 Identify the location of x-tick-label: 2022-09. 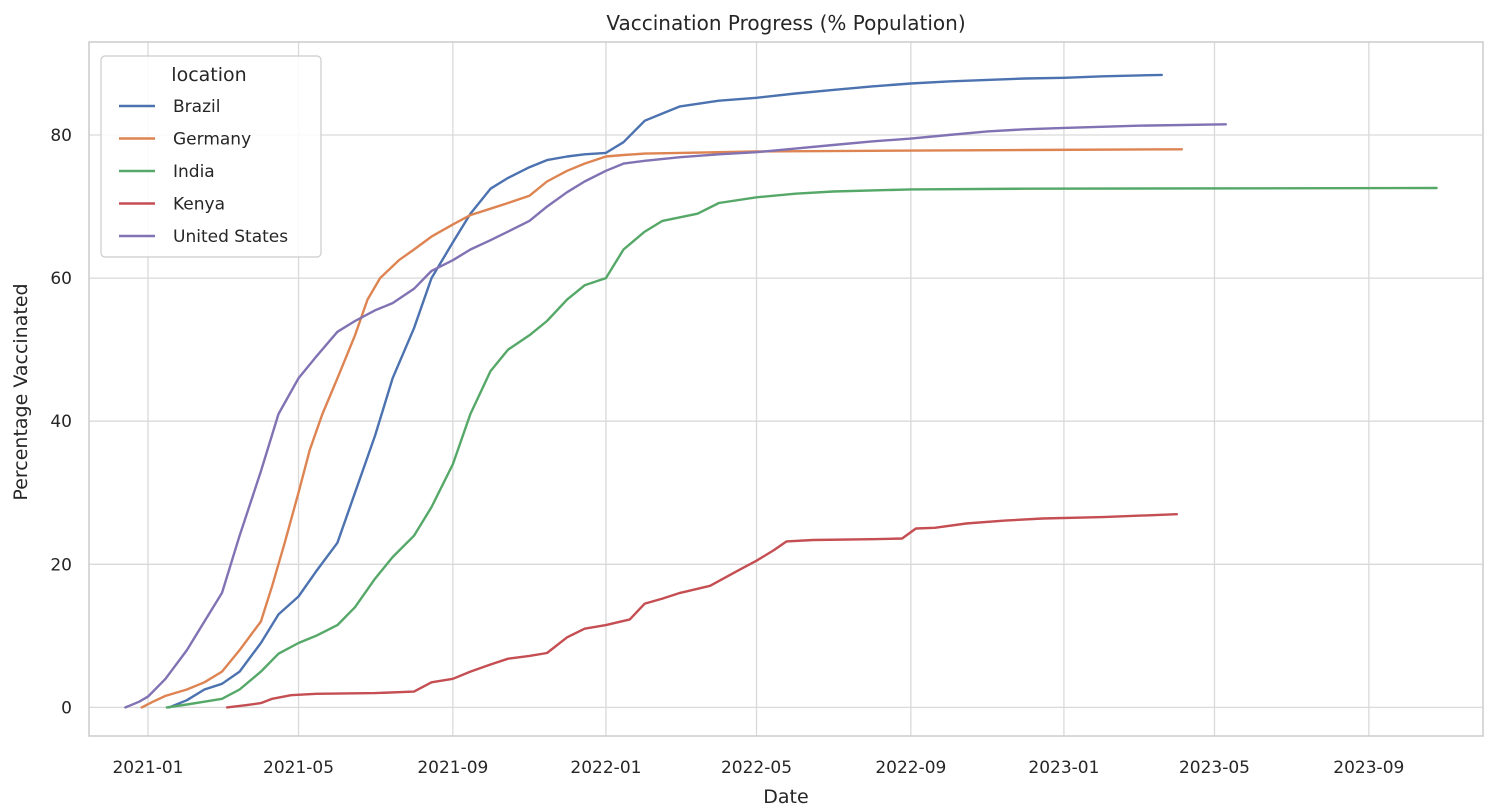
(910, 768).